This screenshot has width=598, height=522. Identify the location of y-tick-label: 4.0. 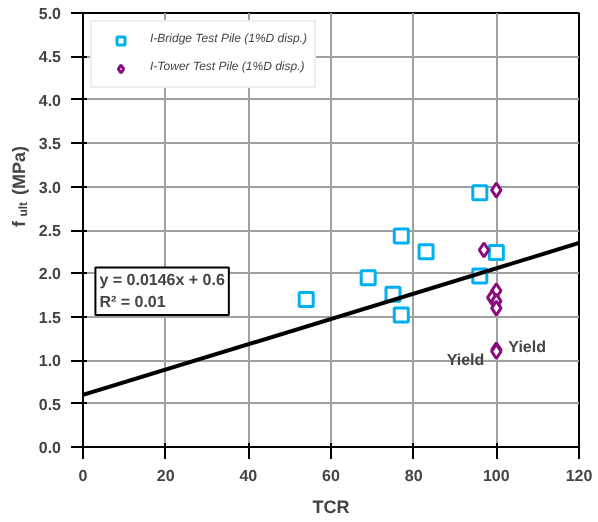
(50, 100).